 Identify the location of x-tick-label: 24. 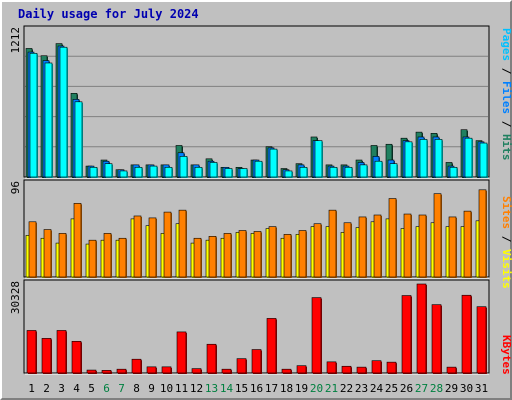
(377, 388).